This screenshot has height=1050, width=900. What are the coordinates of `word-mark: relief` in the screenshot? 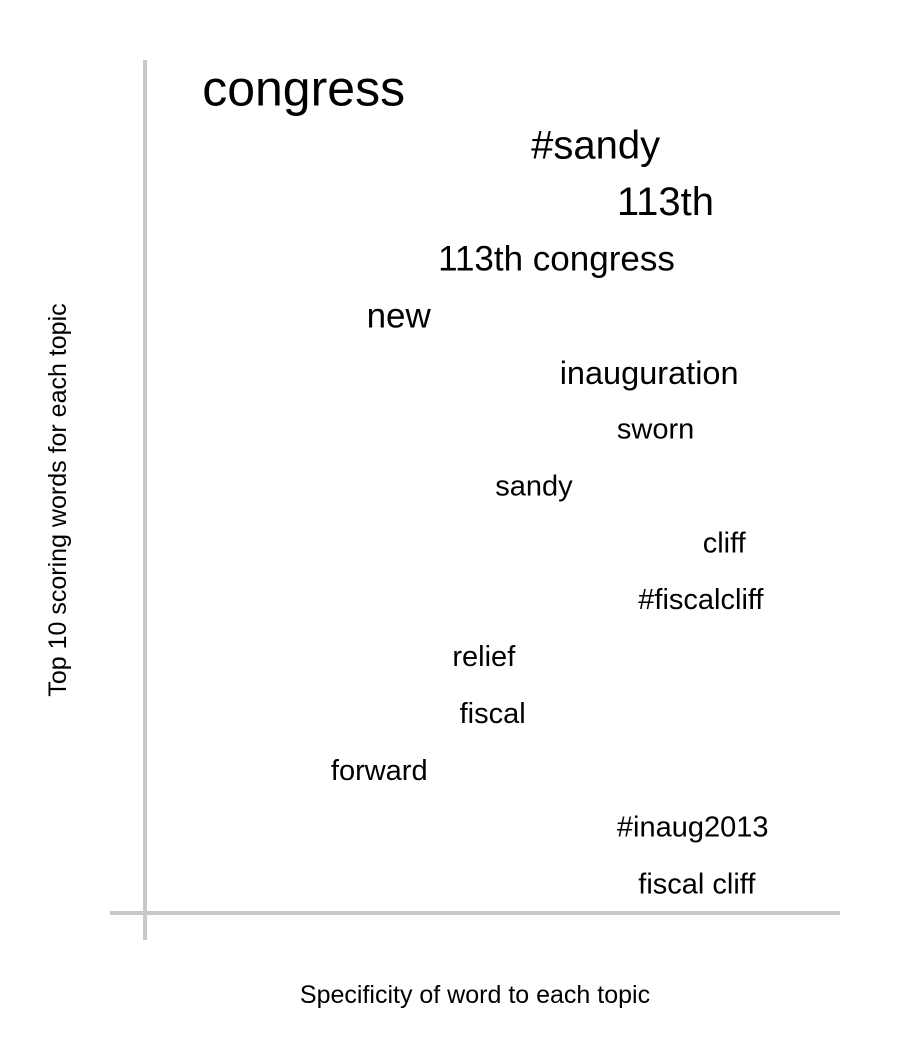 It's located at (484, 657).